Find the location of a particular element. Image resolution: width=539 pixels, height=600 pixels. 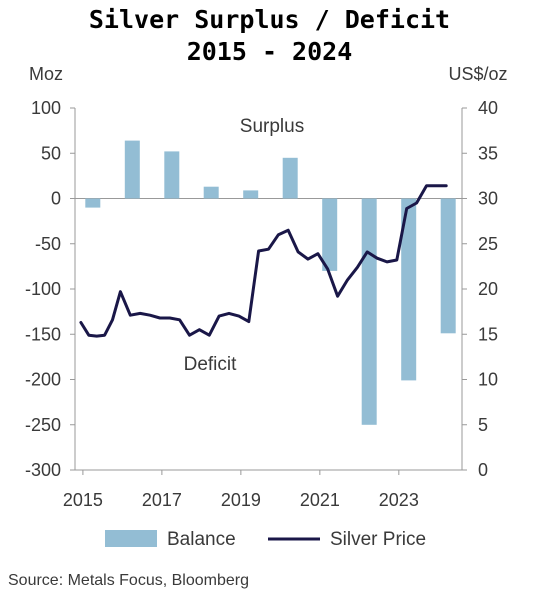

right-axis-label: US$/oz is located at coordinates (477, 74).